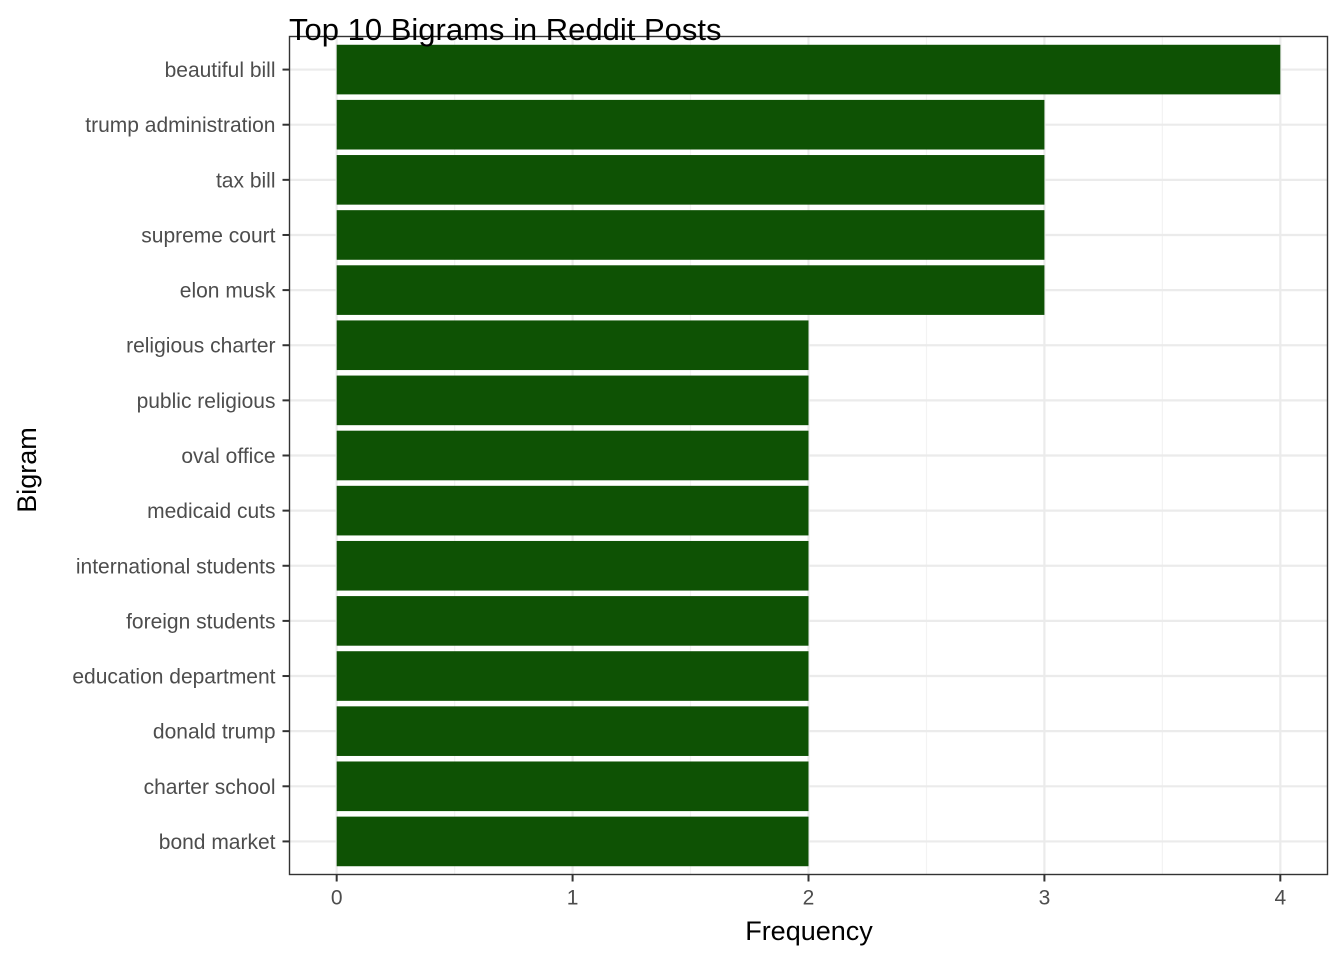 This screenshot has height=965, width=1344. What do you see at coordinates (573, 898) in the screenshot?
I see `x-tick-label: 1` at bounding box center [573, 898].